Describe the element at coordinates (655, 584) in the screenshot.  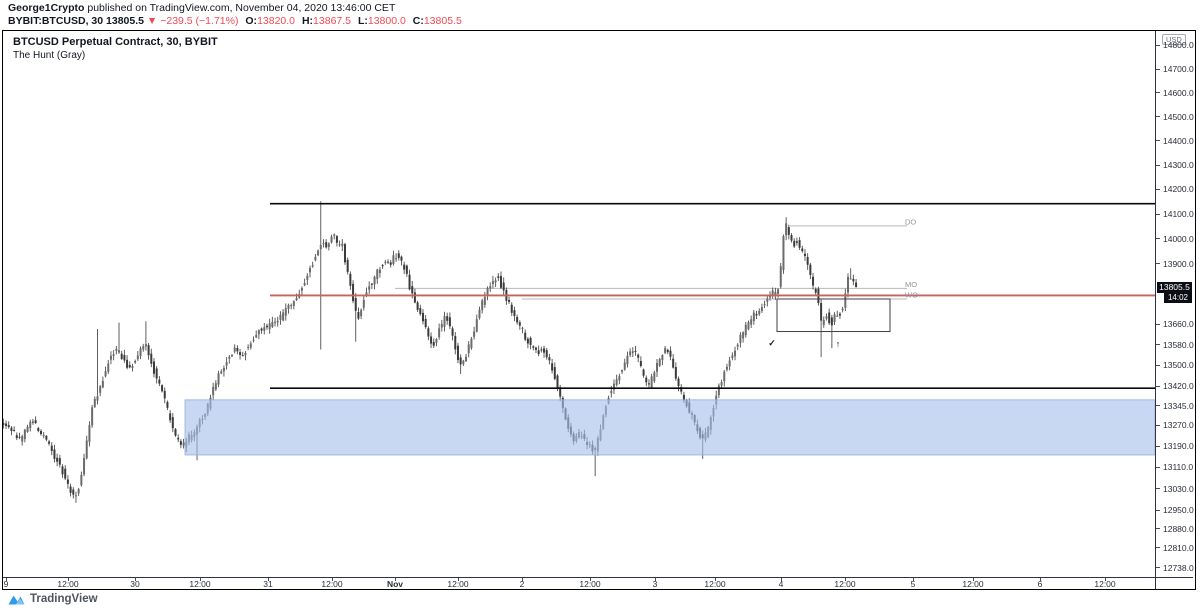
I see `time-axis-label: 3` at that location.